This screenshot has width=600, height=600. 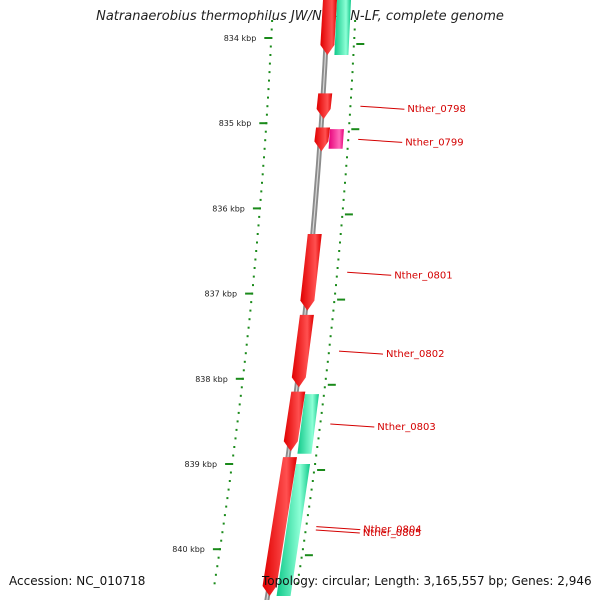 I want to click on gene-label: Nther_0798, so click(x=436, y=109).